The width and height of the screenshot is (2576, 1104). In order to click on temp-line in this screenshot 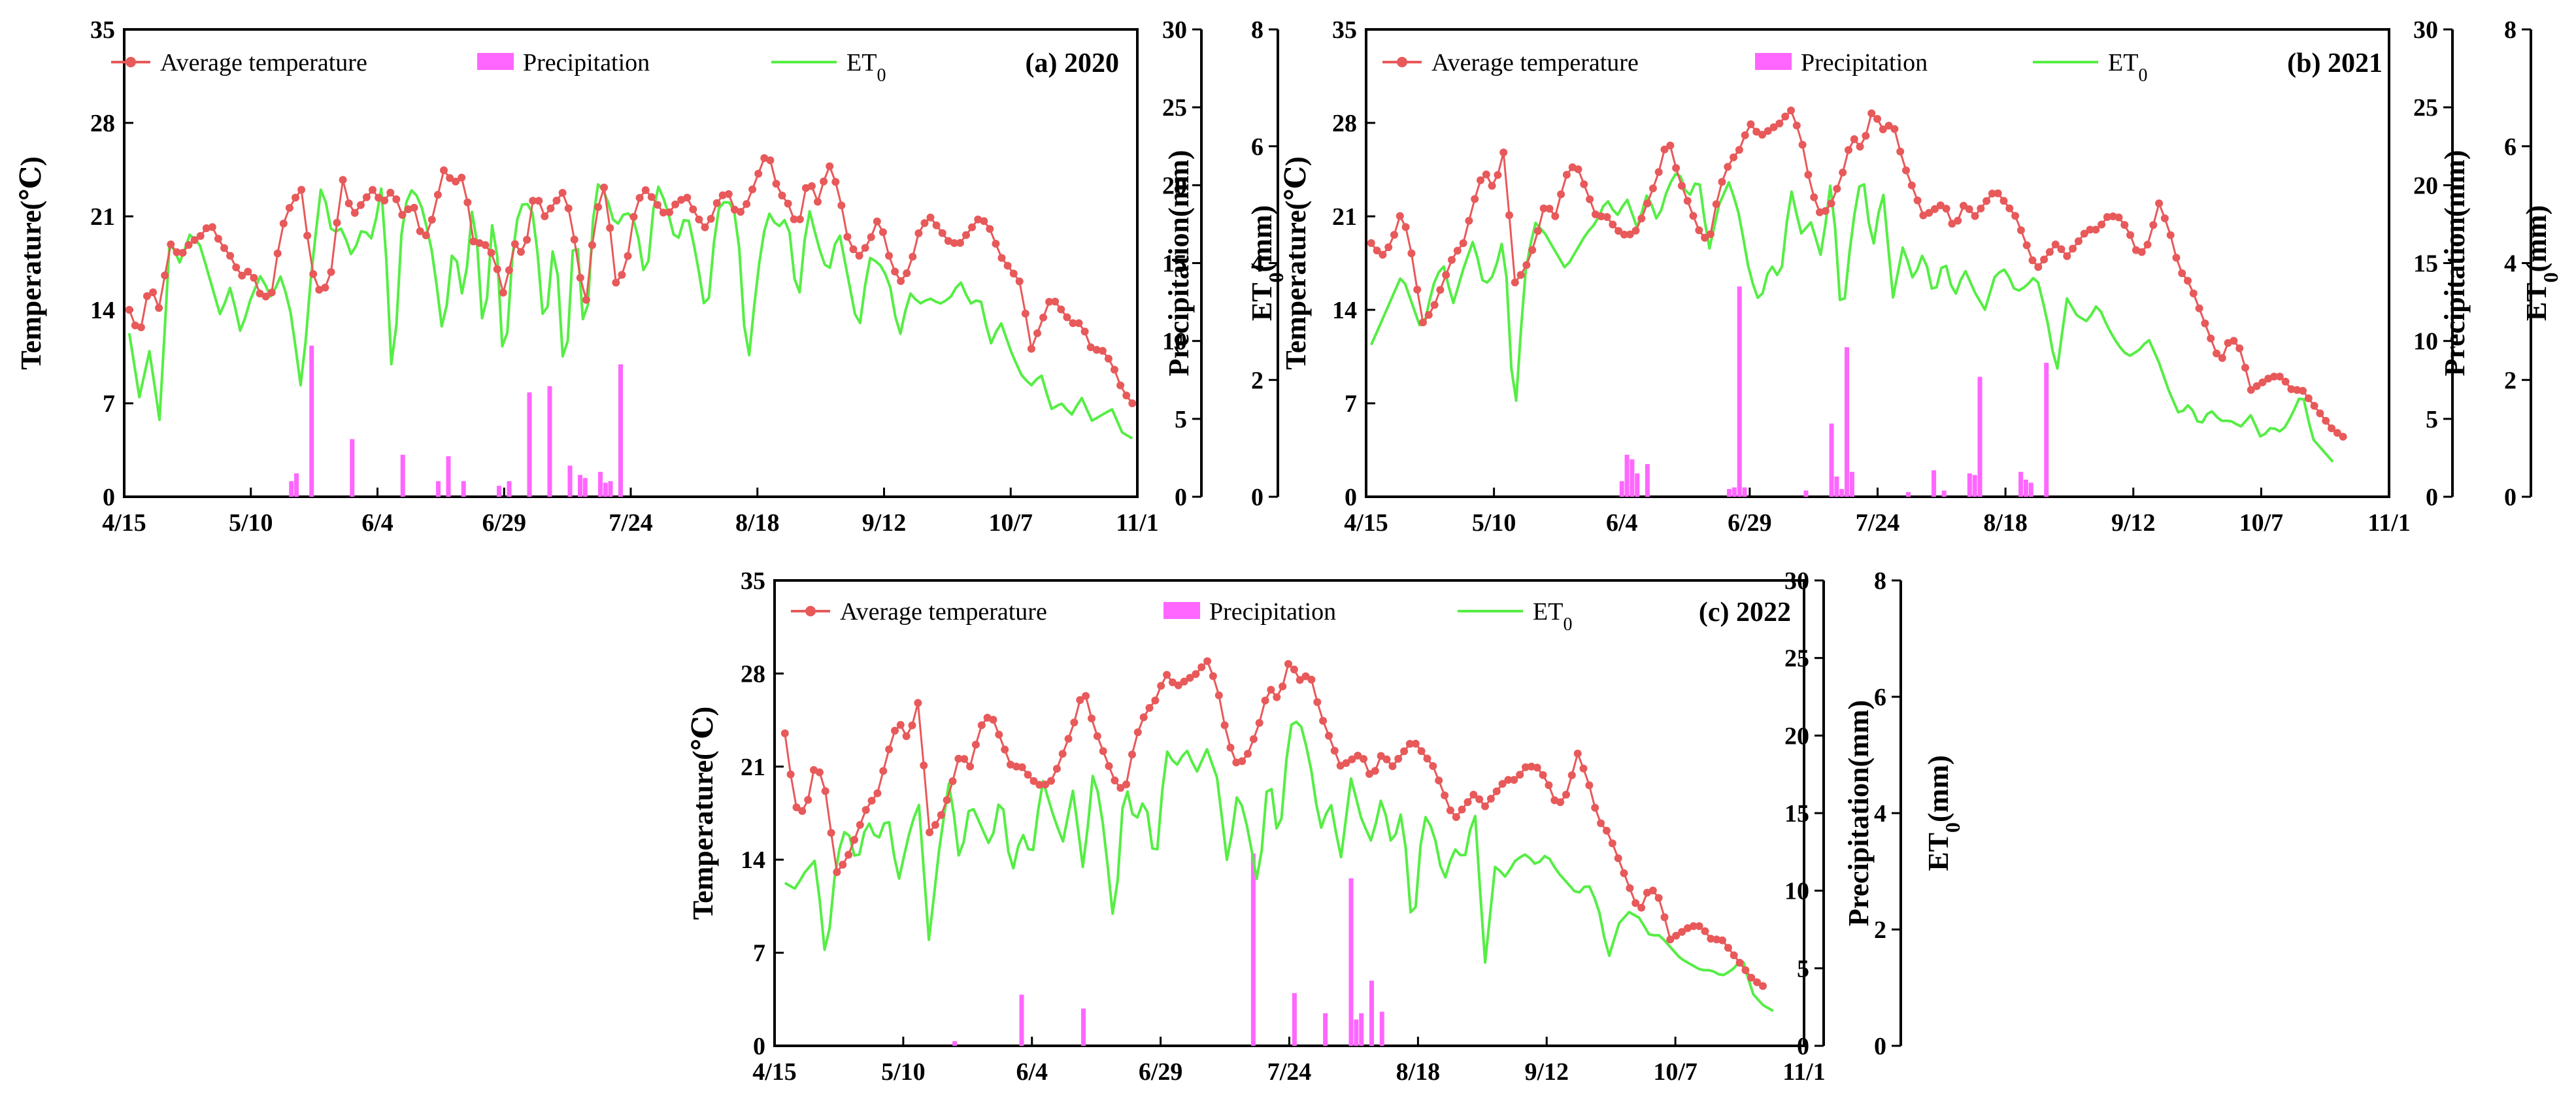, I will do `click(1274, 823)`.